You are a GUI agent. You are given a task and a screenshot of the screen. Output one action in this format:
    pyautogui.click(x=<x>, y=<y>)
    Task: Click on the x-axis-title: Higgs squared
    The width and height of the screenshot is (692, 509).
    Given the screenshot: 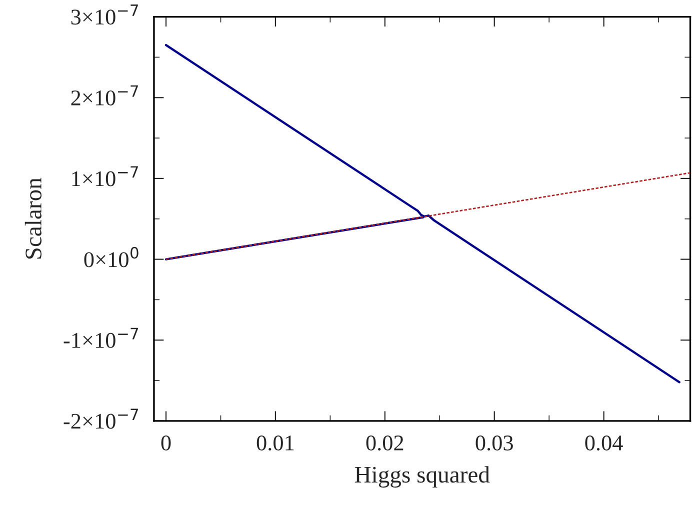 What is the action you would take?
    pyautogui.click(x=422, y=477)
    